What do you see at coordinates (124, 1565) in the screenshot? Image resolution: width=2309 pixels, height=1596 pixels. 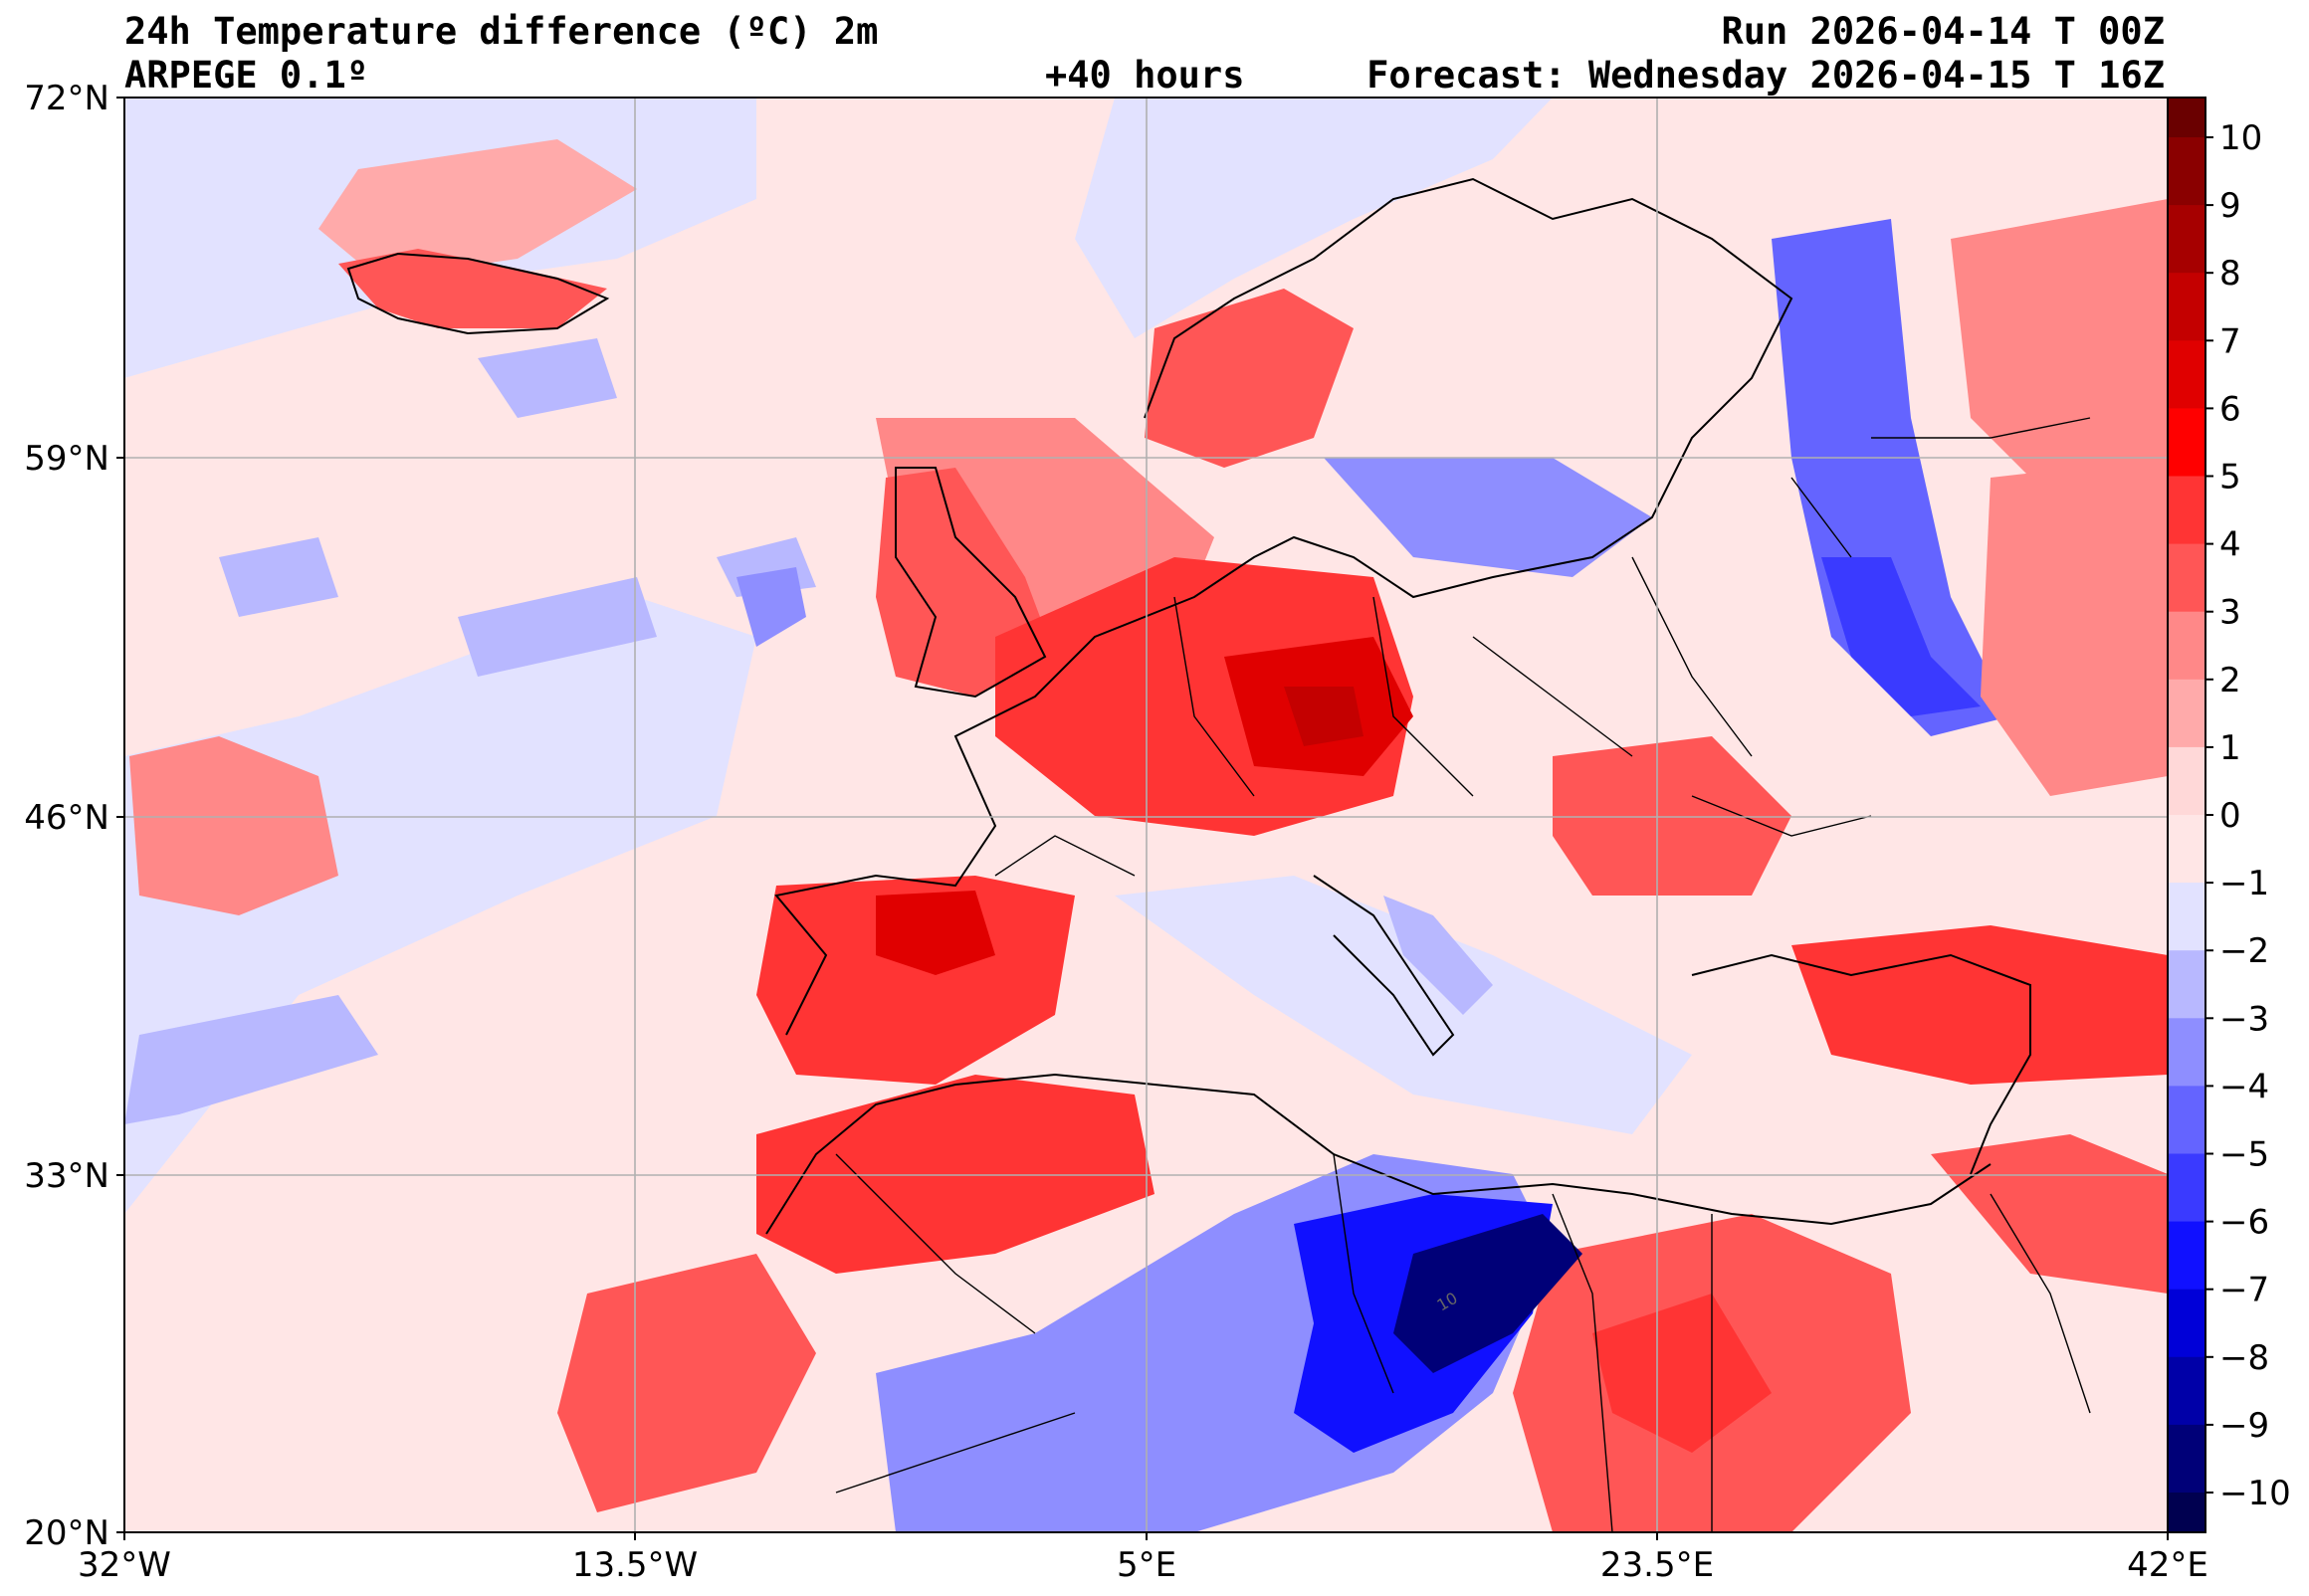 I see `lon-label: 32°W` at bounding box center [124, 1565].